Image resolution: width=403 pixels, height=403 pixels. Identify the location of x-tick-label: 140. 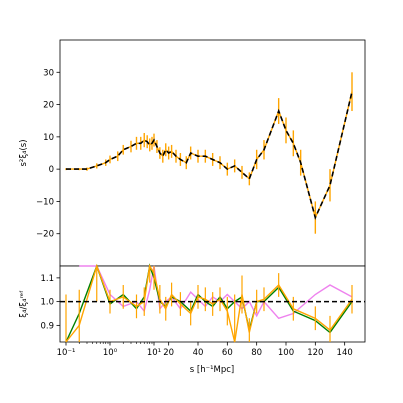
(345, 353).